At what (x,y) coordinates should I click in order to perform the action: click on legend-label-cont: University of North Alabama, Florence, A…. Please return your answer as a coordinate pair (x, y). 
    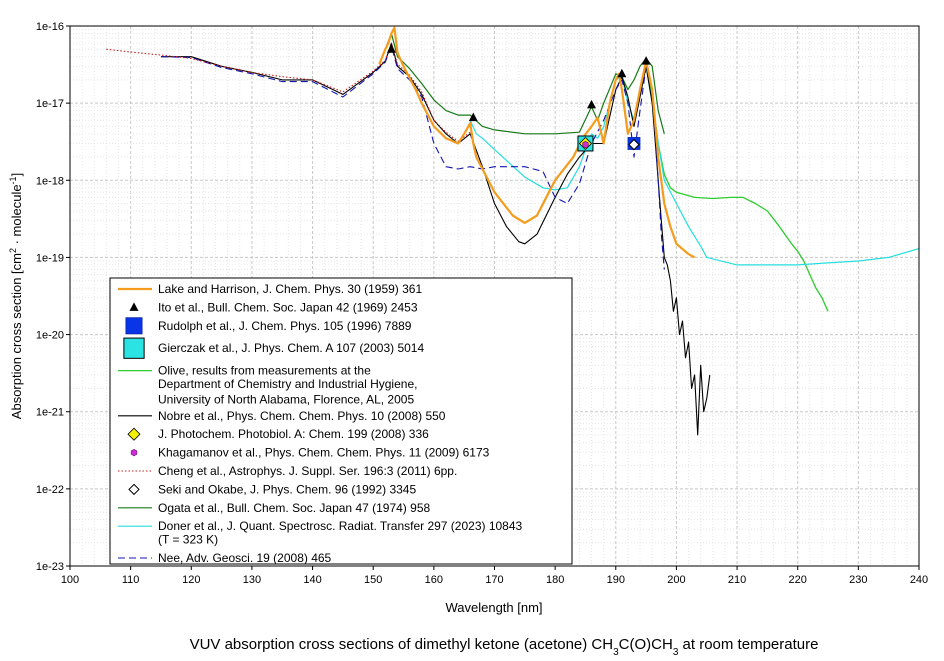
    Looking at the image, I should click on (286, 399).